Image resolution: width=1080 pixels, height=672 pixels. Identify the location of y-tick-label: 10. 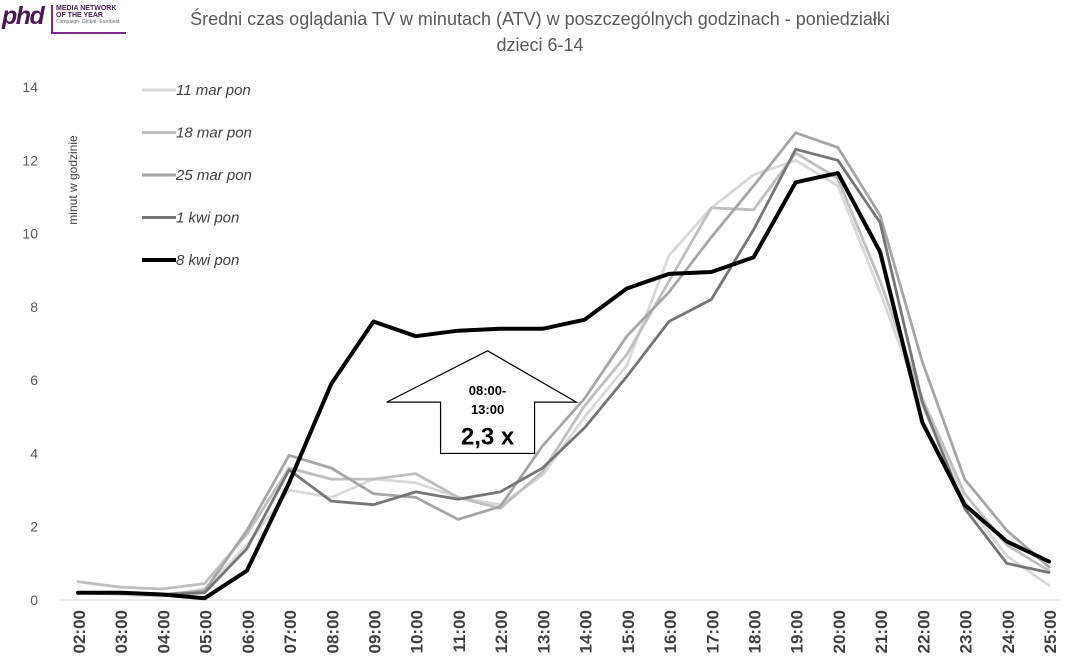
(30, 234).